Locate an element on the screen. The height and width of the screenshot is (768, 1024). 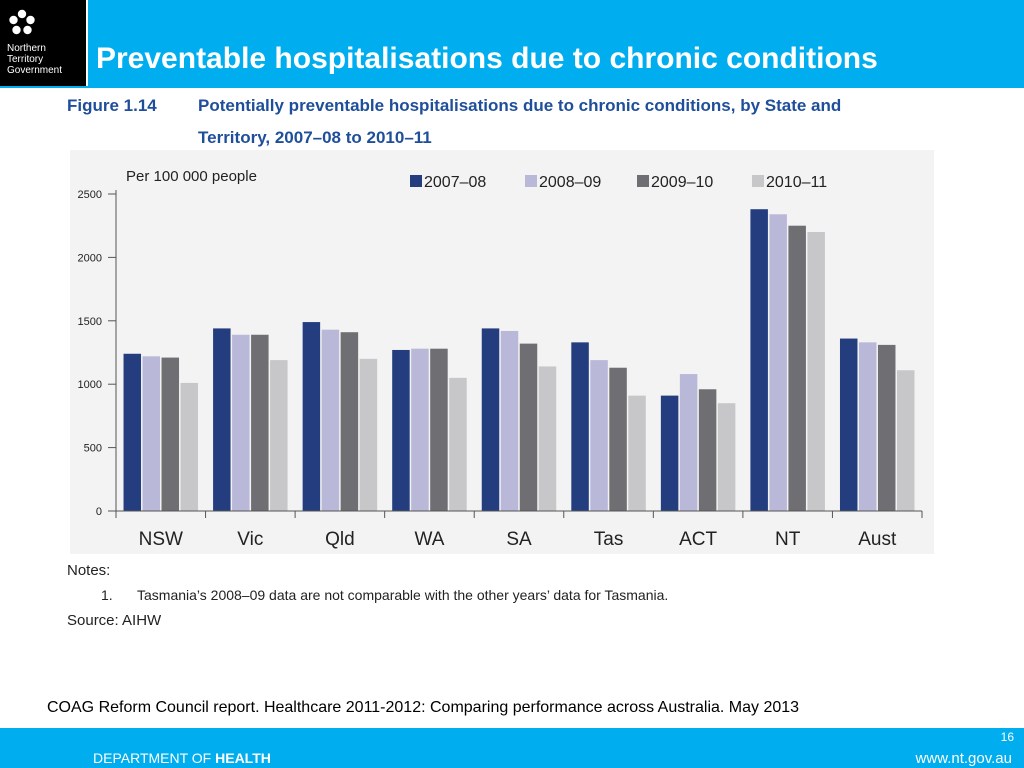
y-tick-label: 0 is located at coordinates (99, 512).